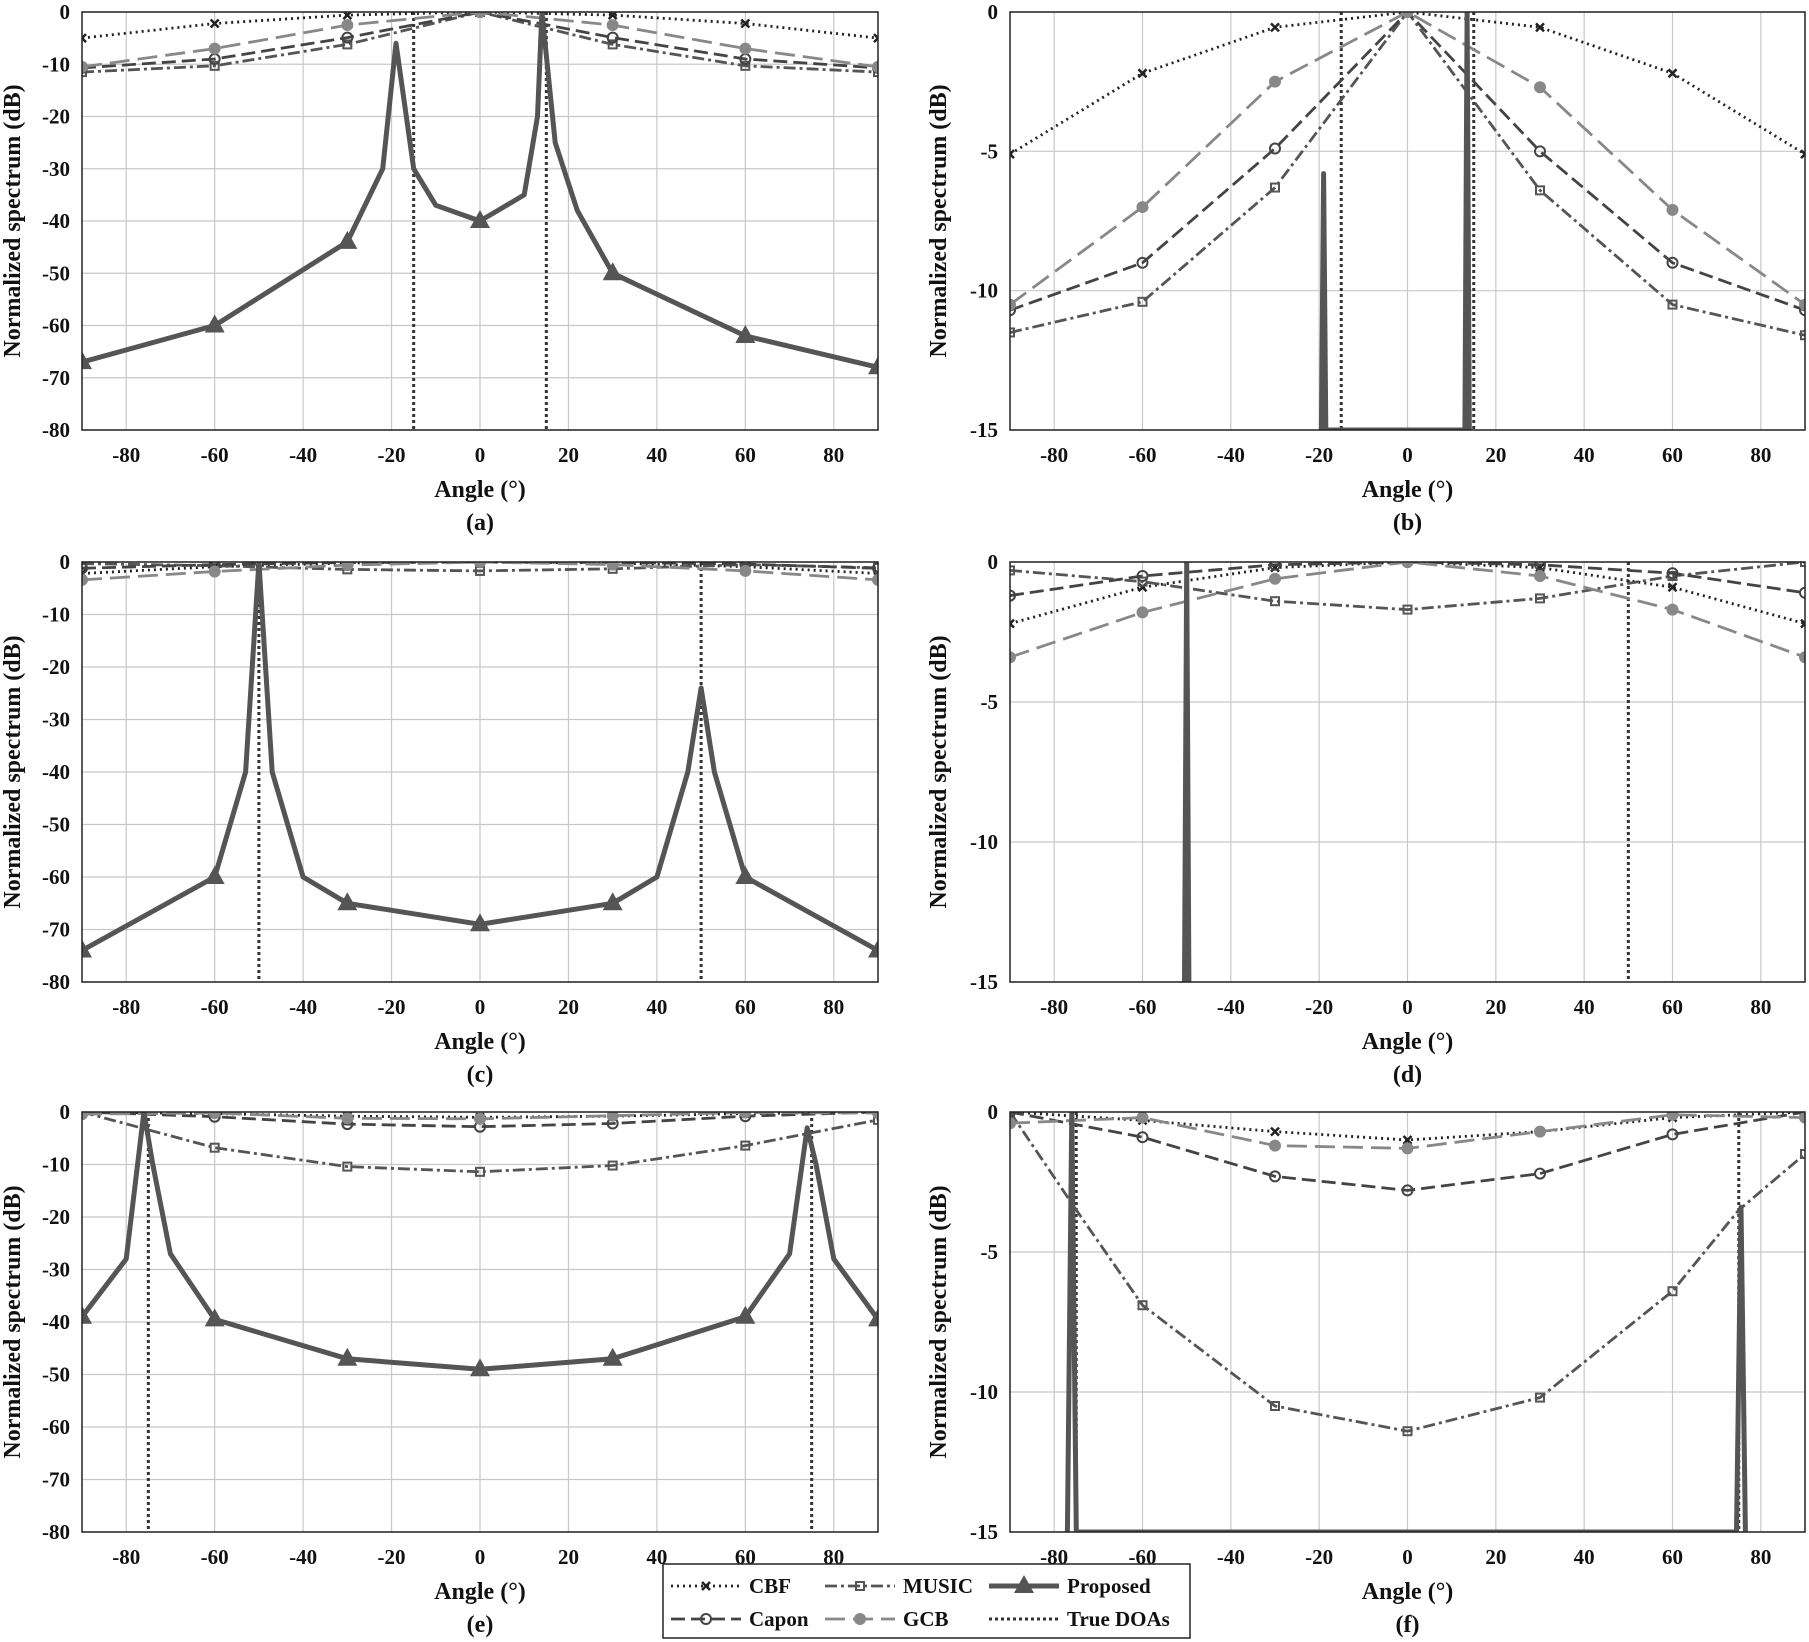 The image size is (1809, 1642). What do you see at coordinates (56, 273) in the screenshot?
I see `y-tick-label: -50` at bounding box center [56, 273].